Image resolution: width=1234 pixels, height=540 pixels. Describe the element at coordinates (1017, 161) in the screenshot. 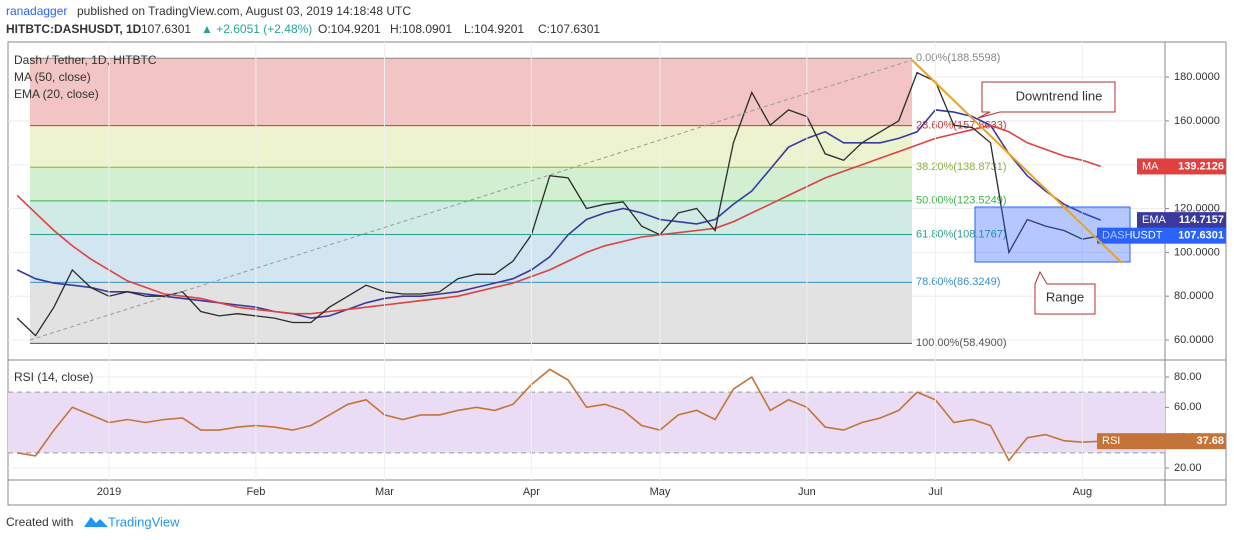

I see `downtrend-line` at that location.